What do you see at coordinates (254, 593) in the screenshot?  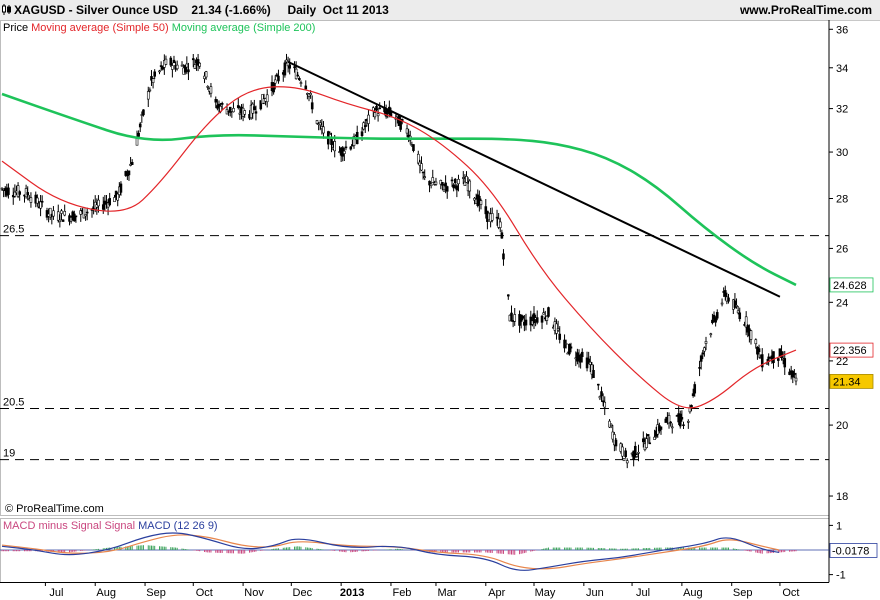 I see `x-tick-label: Nov` at bounding box center [254, 593].